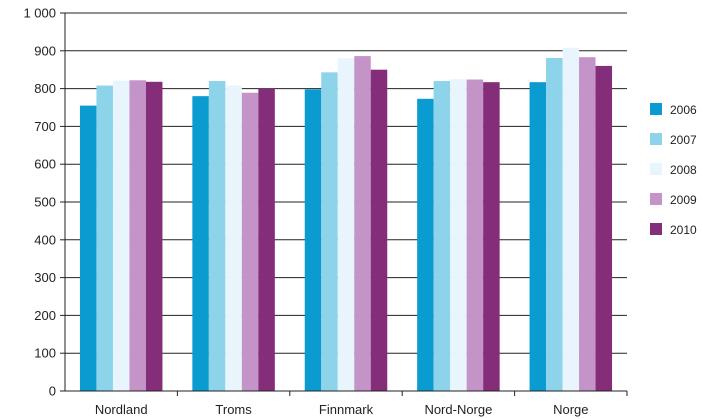  I want to click on y-tick-label: 400, so click(45, 239).